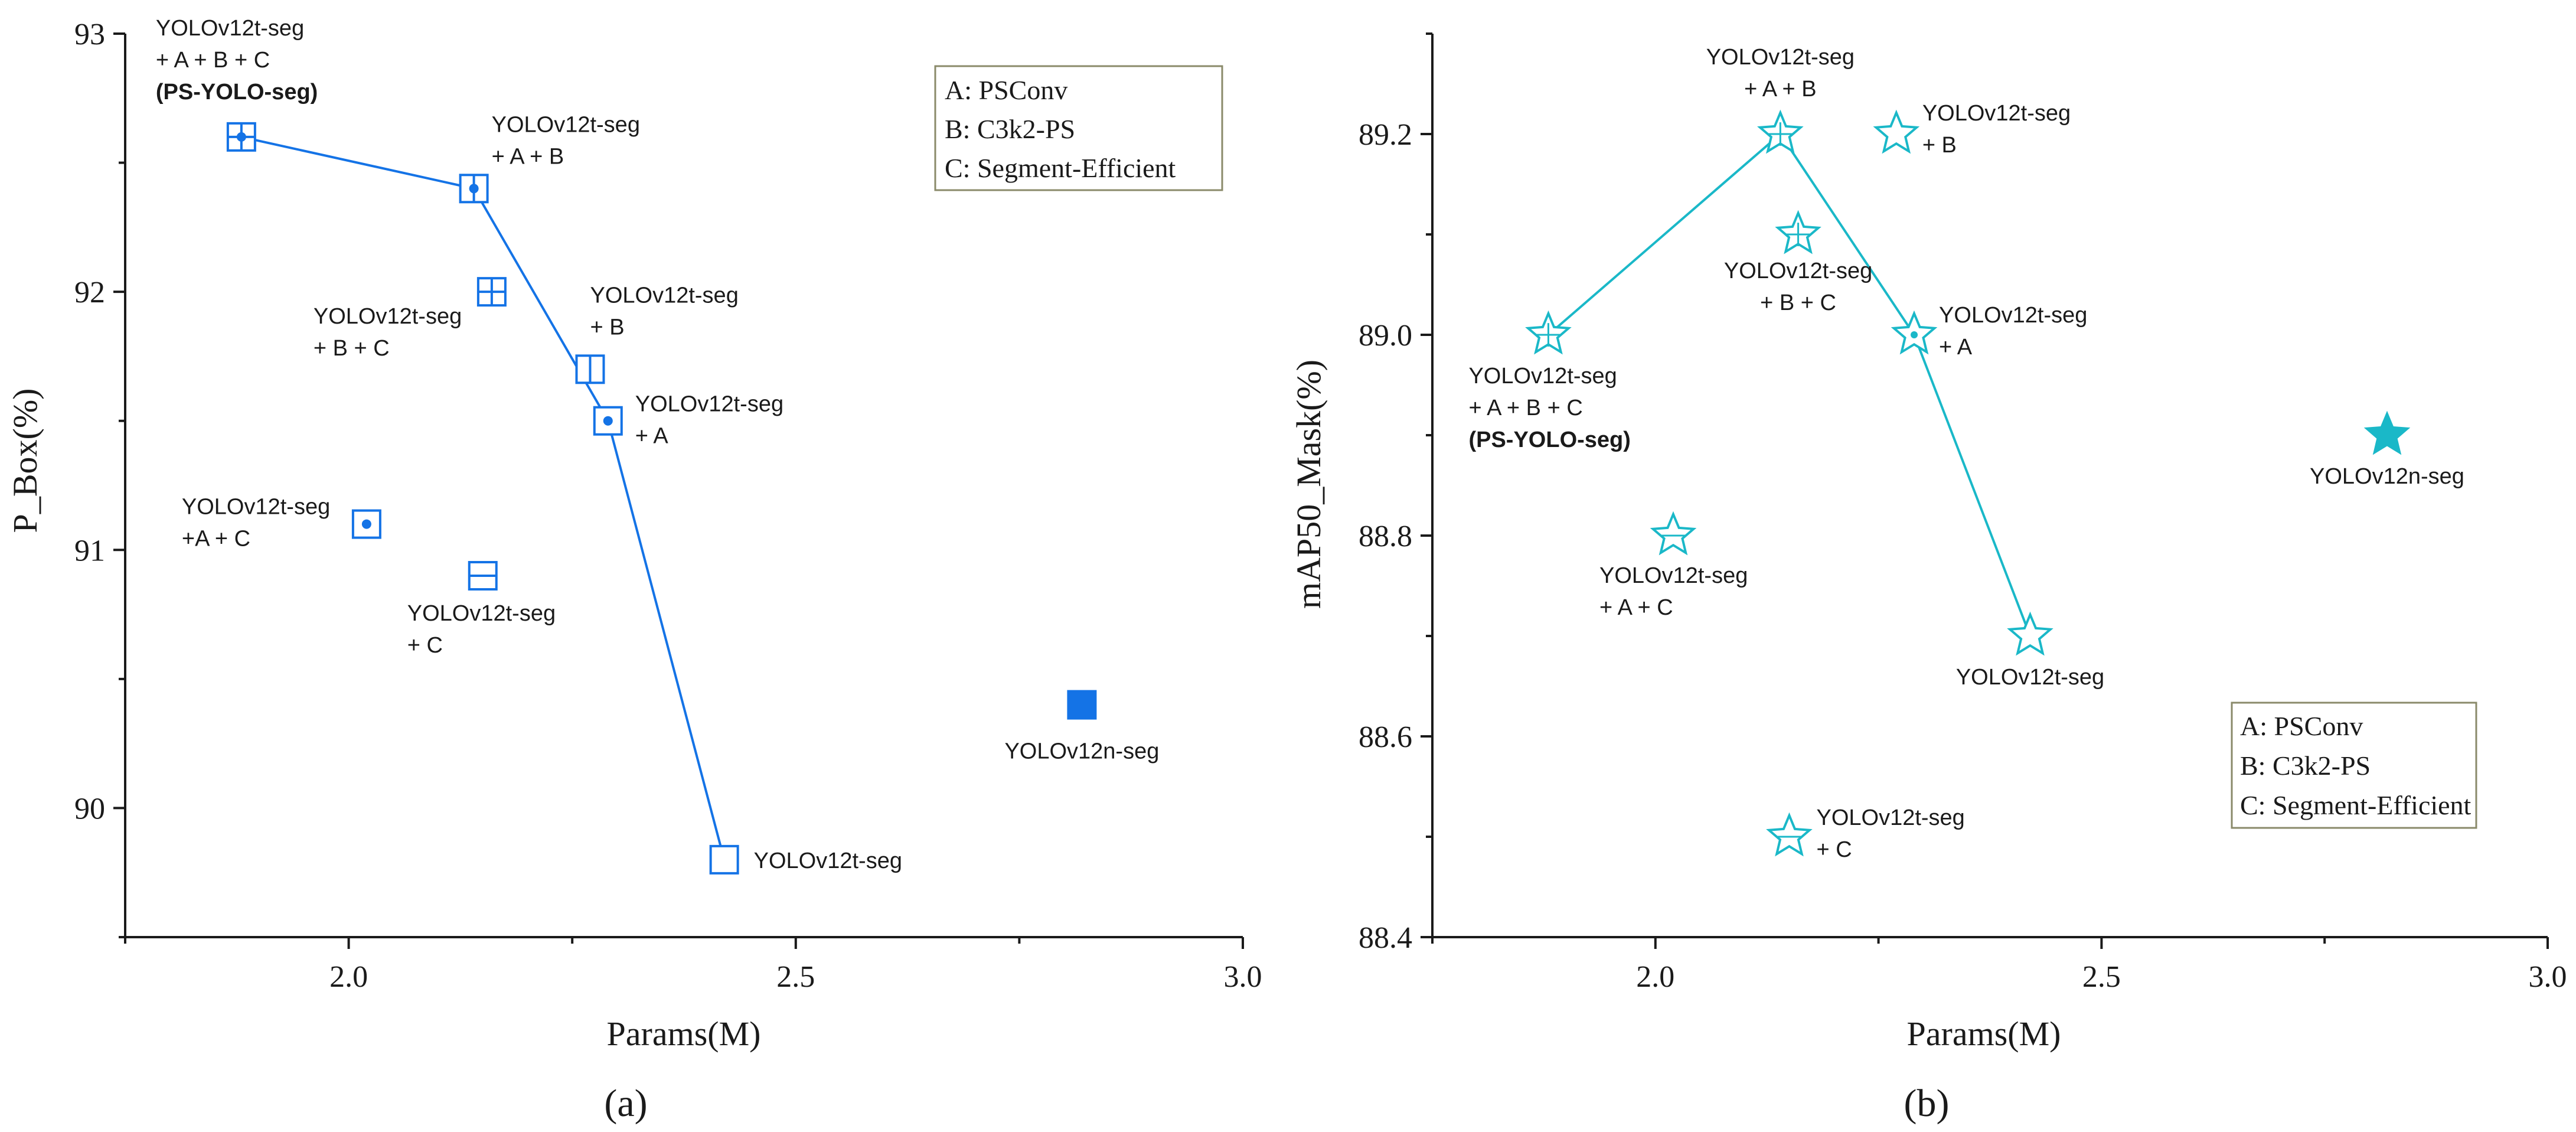 The image size is (2576, 1132). I want to click on panel-b-connecting-line, so click(1789, 384).